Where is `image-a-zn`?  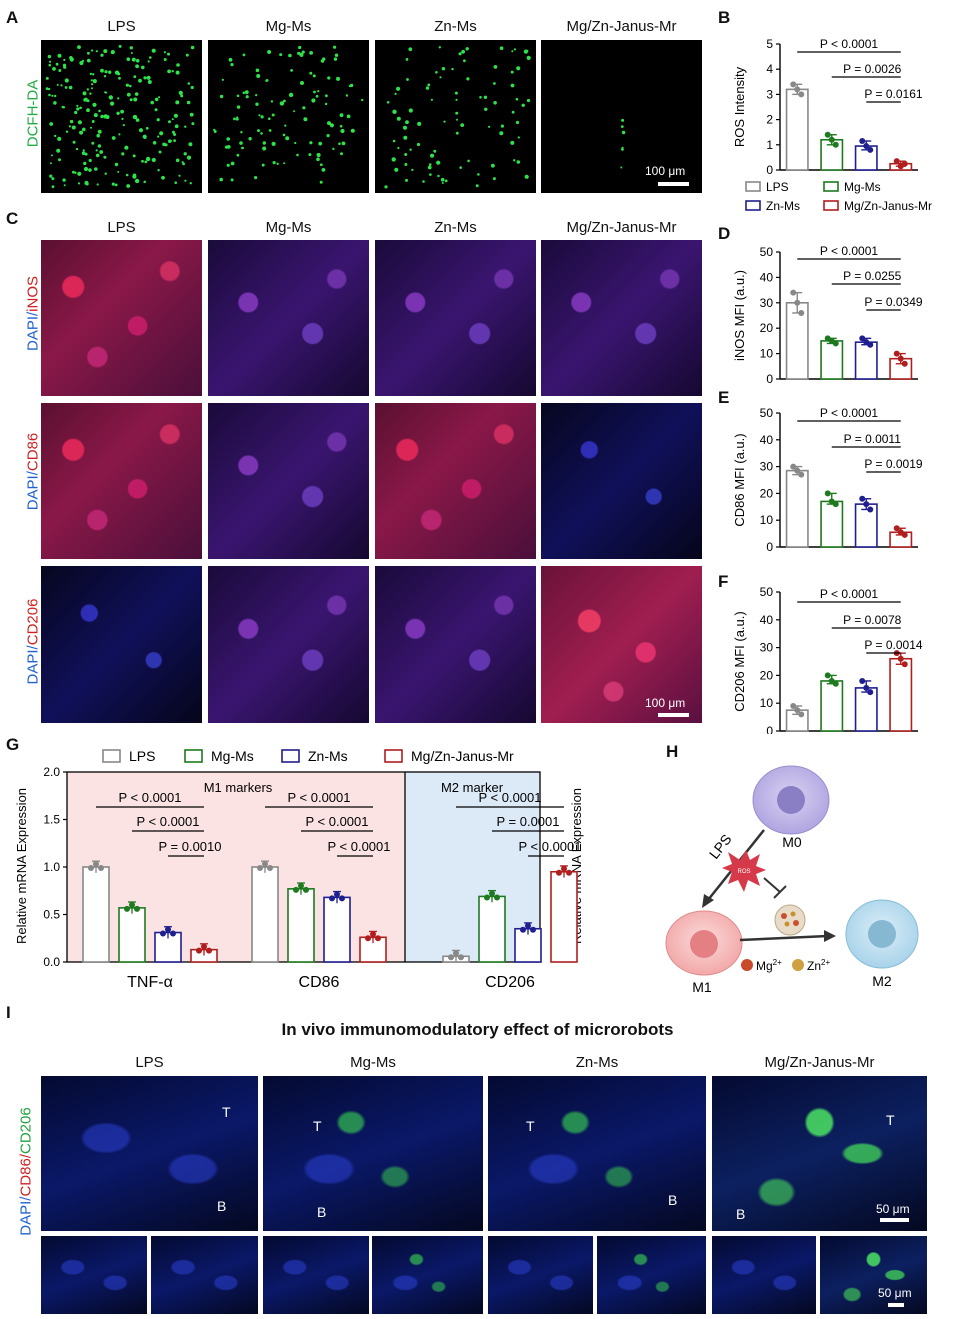 image-a-zn is located at coordinates (455, 116).